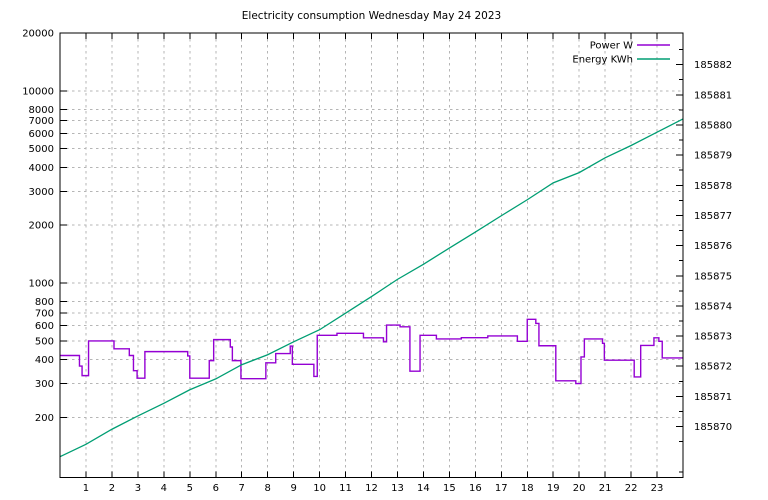 This screenshot has height=500, width=768. Describe the element at coordinates (611, 46) in the screenshot. I see `legend-label-power: Power W` at that location.